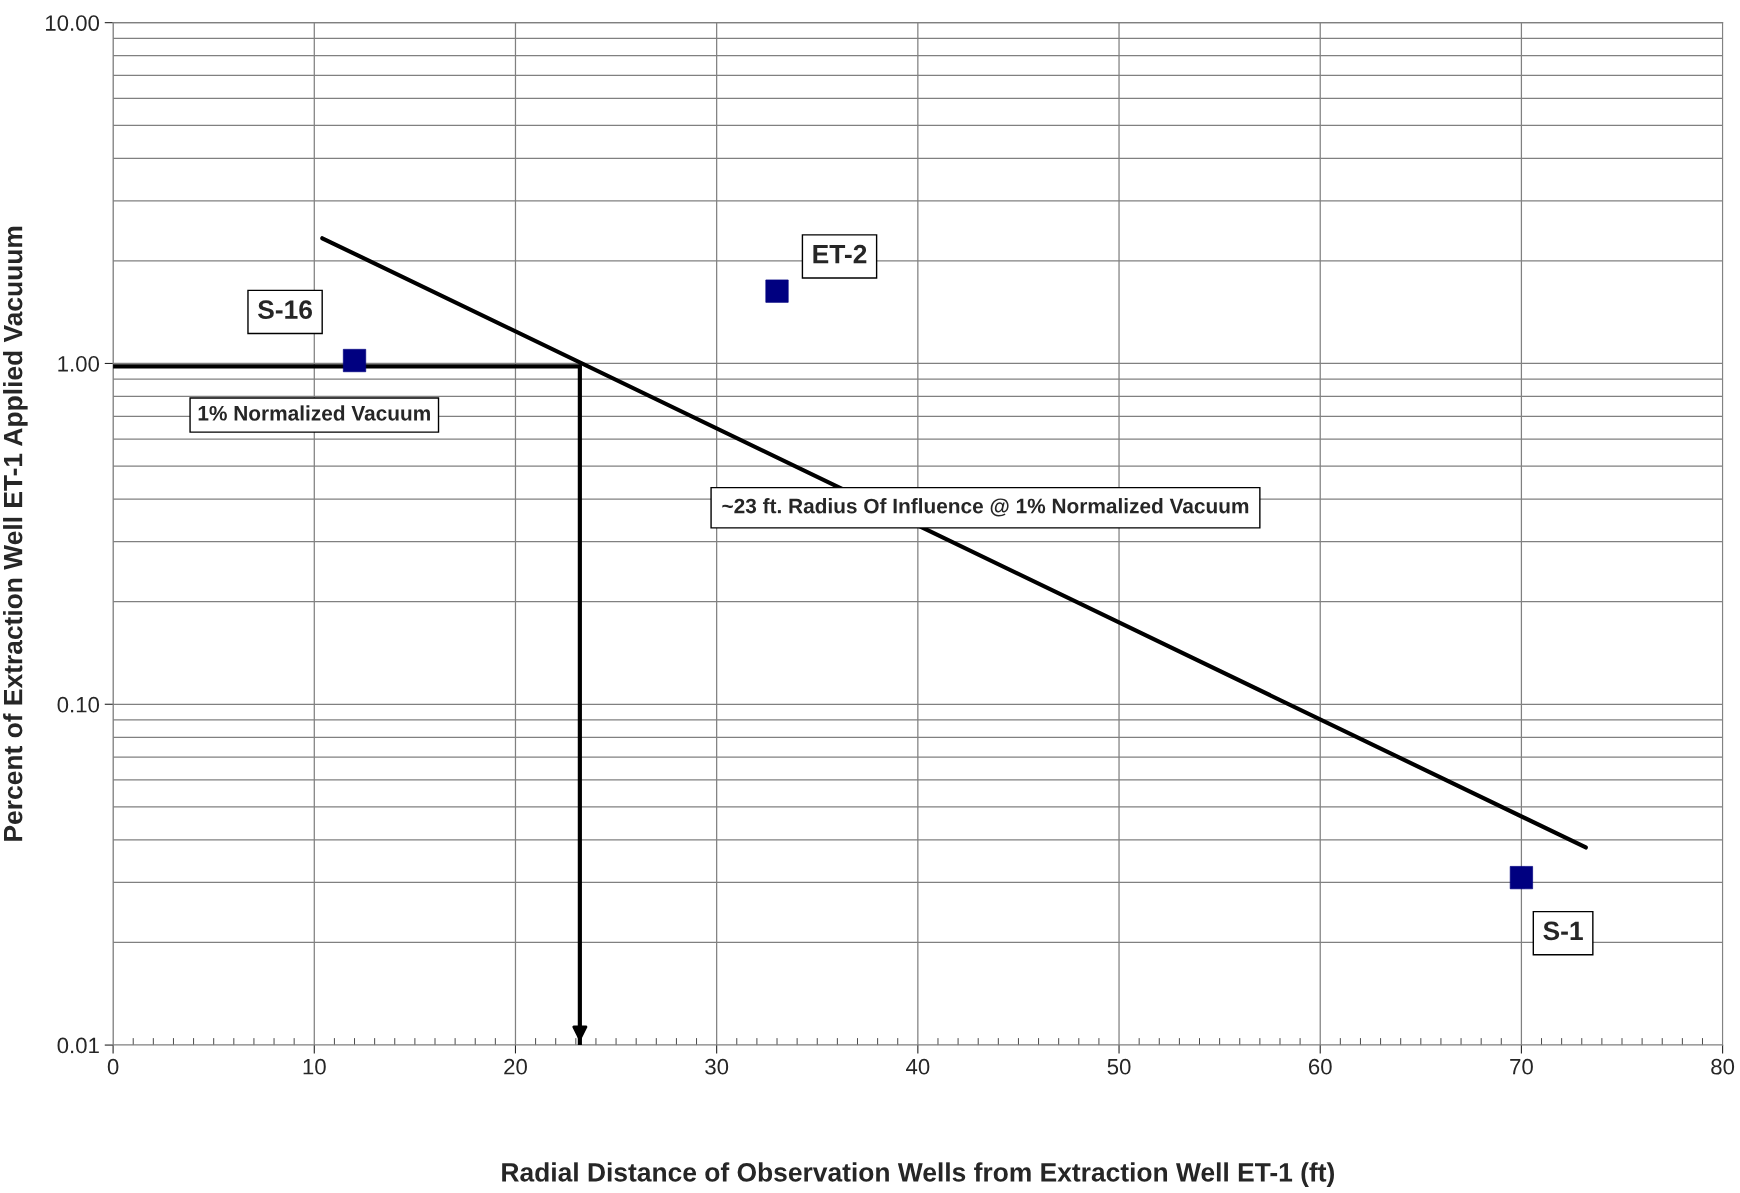  What do you see at coordinates (1723, 1066) in the screenshot?
I see `x-tick-label: 80` at bounding box center [1723, 1066].